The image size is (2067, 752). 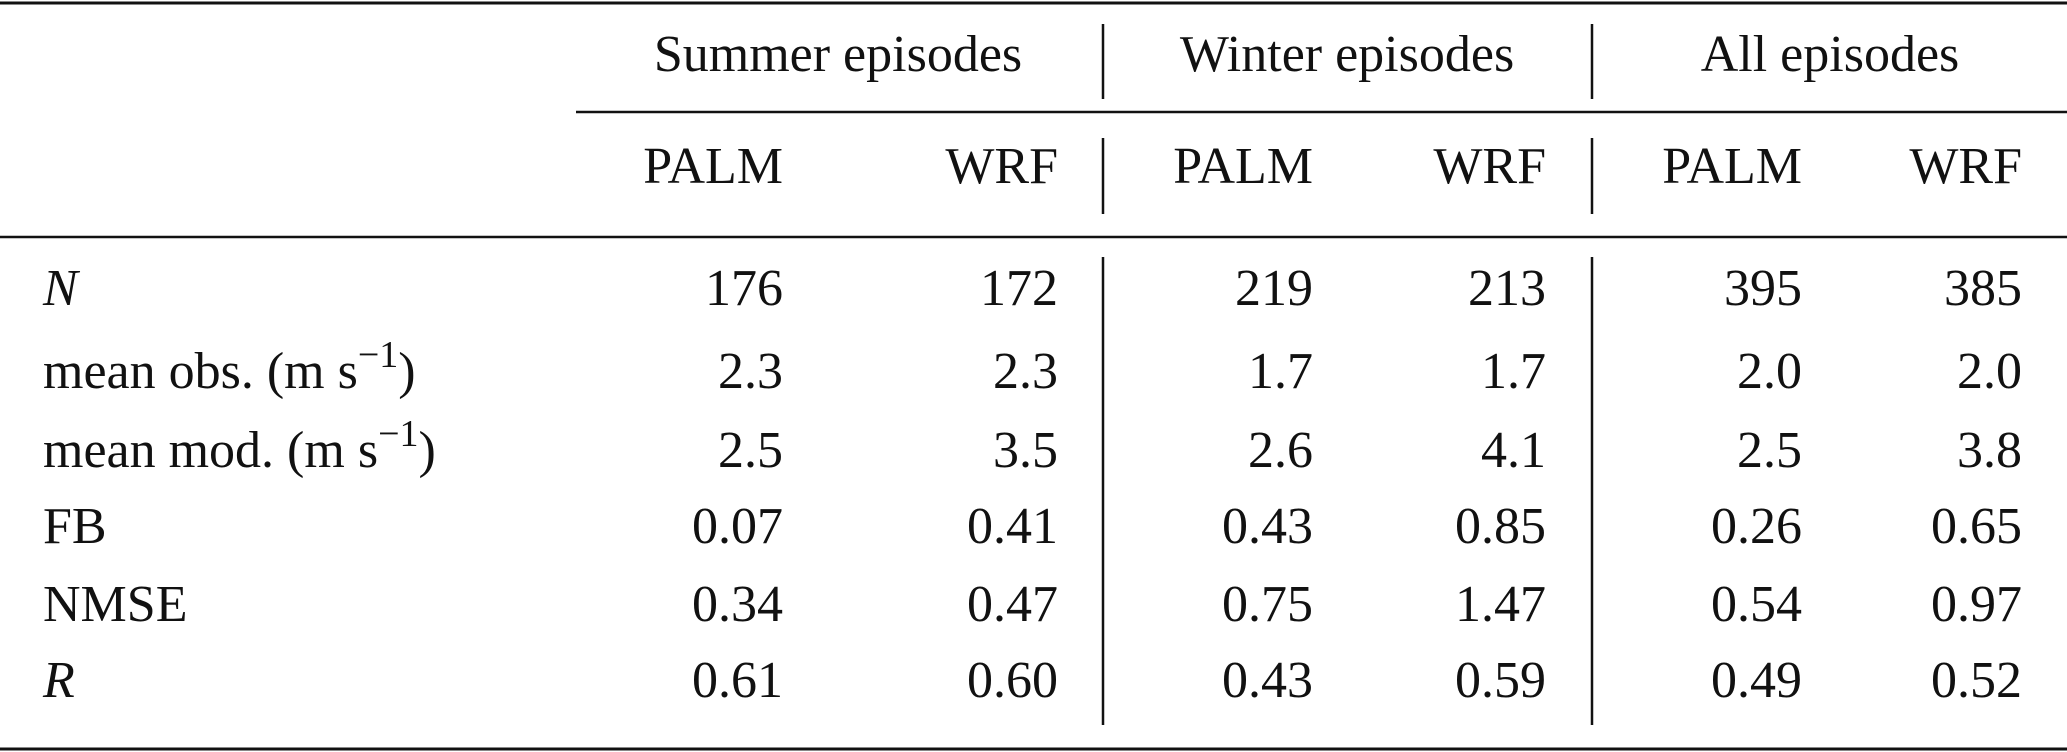 What do you see at coordinates (1976, 680) in the screenshot?
I see `cell: 0.52` at bounding box center [1976, 680].